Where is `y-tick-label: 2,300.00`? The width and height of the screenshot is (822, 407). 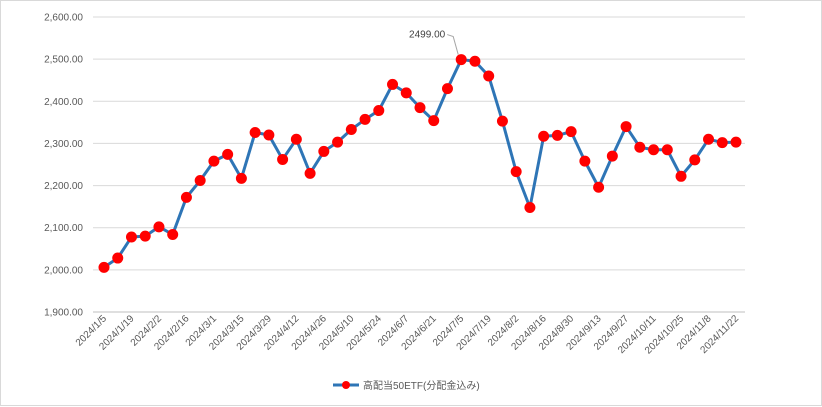 y-tick-label: 2,300.00 is located at coordinates (63, 144).